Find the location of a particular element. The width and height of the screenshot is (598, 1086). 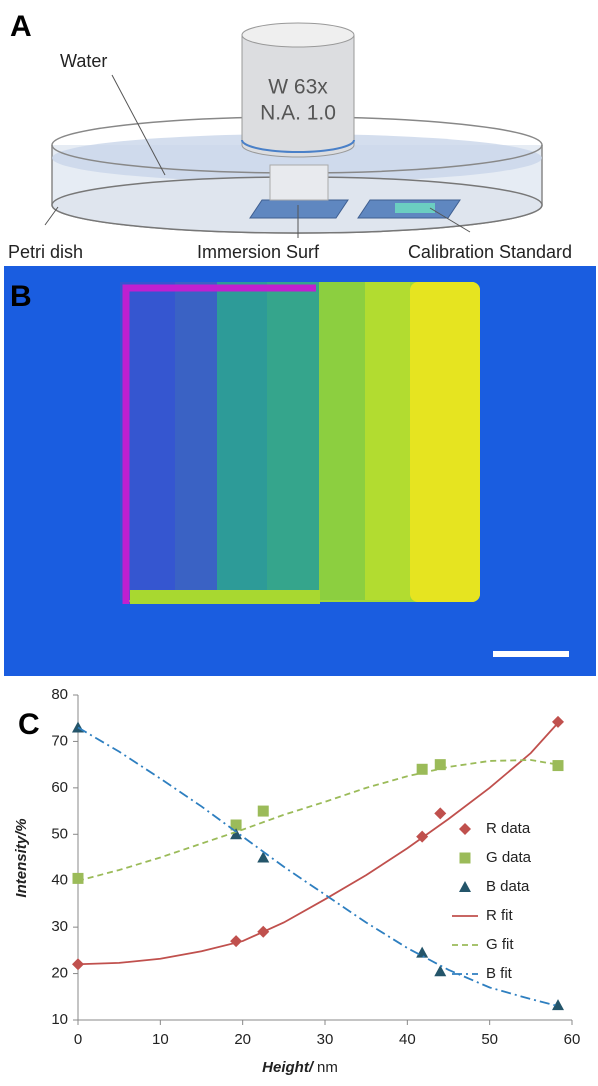

water-arrow is located at coordinates (138, 125).